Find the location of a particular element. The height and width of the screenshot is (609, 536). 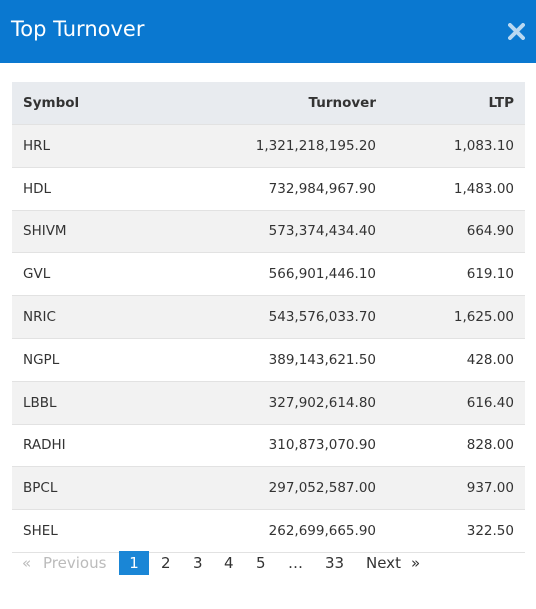

table-row: GVL 566,901,446.10 619.10 is located at coordinates (268, 275).